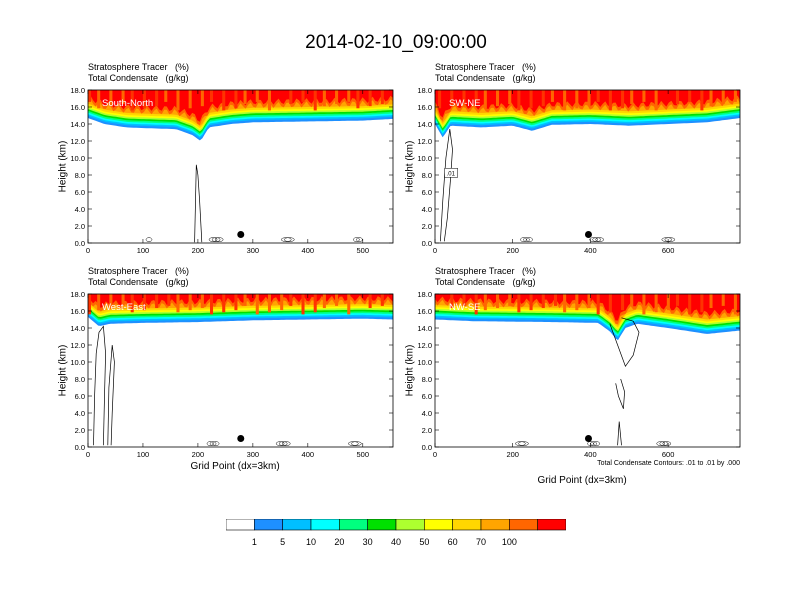 The width and height of the screenshot is (792, 612). I want to click on location-marker, so click(588, 438).